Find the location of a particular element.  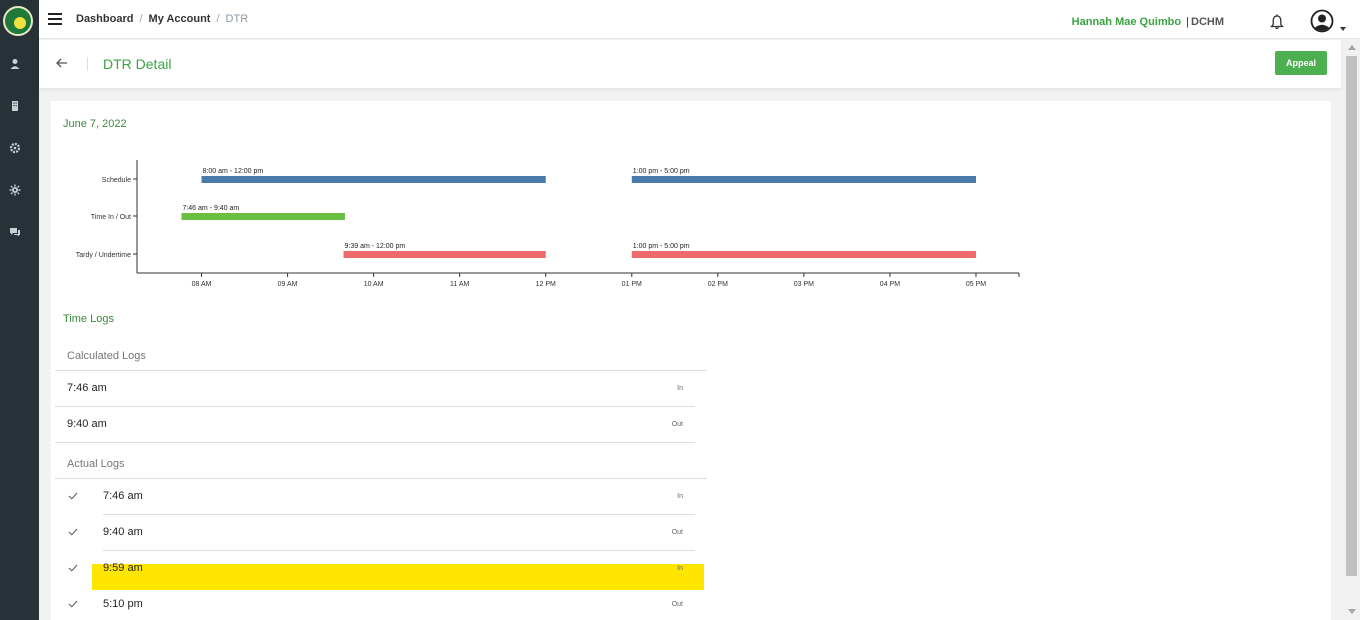

x-tick-label: 12 PM is located at coordinates (546, 284).